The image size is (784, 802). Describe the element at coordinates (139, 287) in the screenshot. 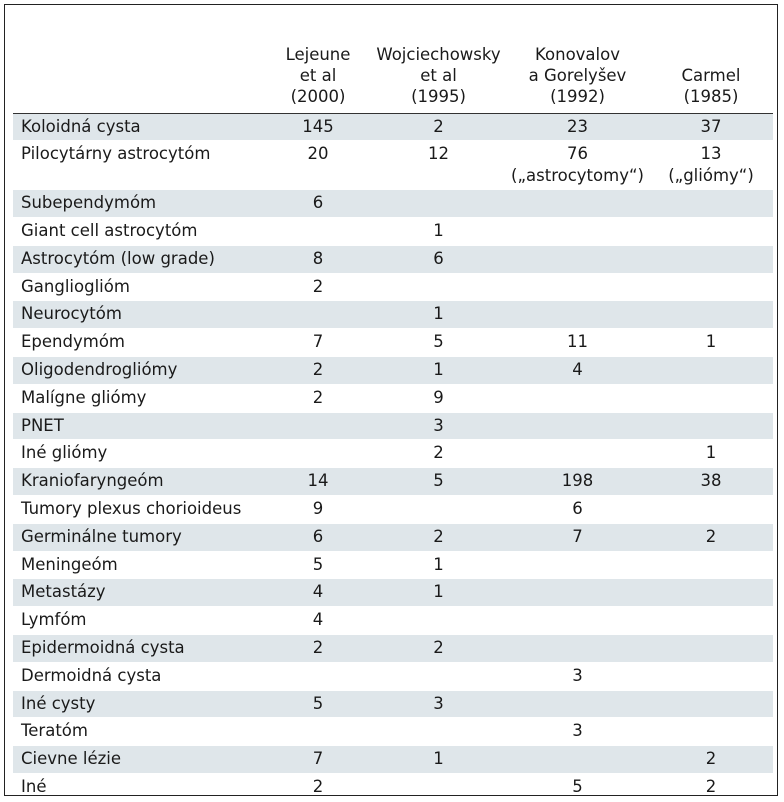

I see `row-label: Gangliogliόm` at that location.